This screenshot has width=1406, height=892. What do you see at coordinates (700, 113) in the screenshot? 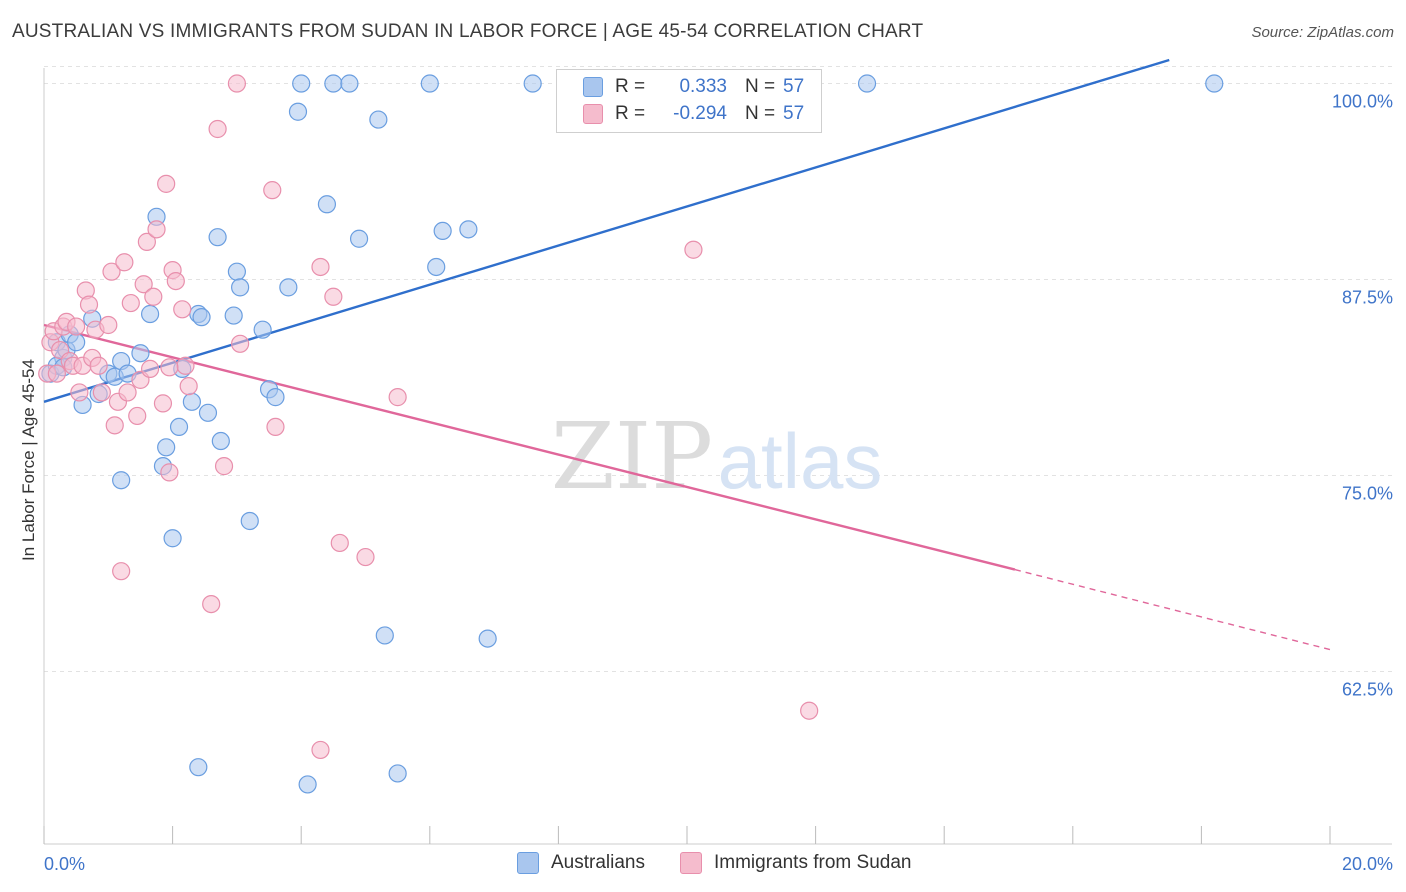
I see `legend-r-value: -0.294` at bounding box center [700, 113].